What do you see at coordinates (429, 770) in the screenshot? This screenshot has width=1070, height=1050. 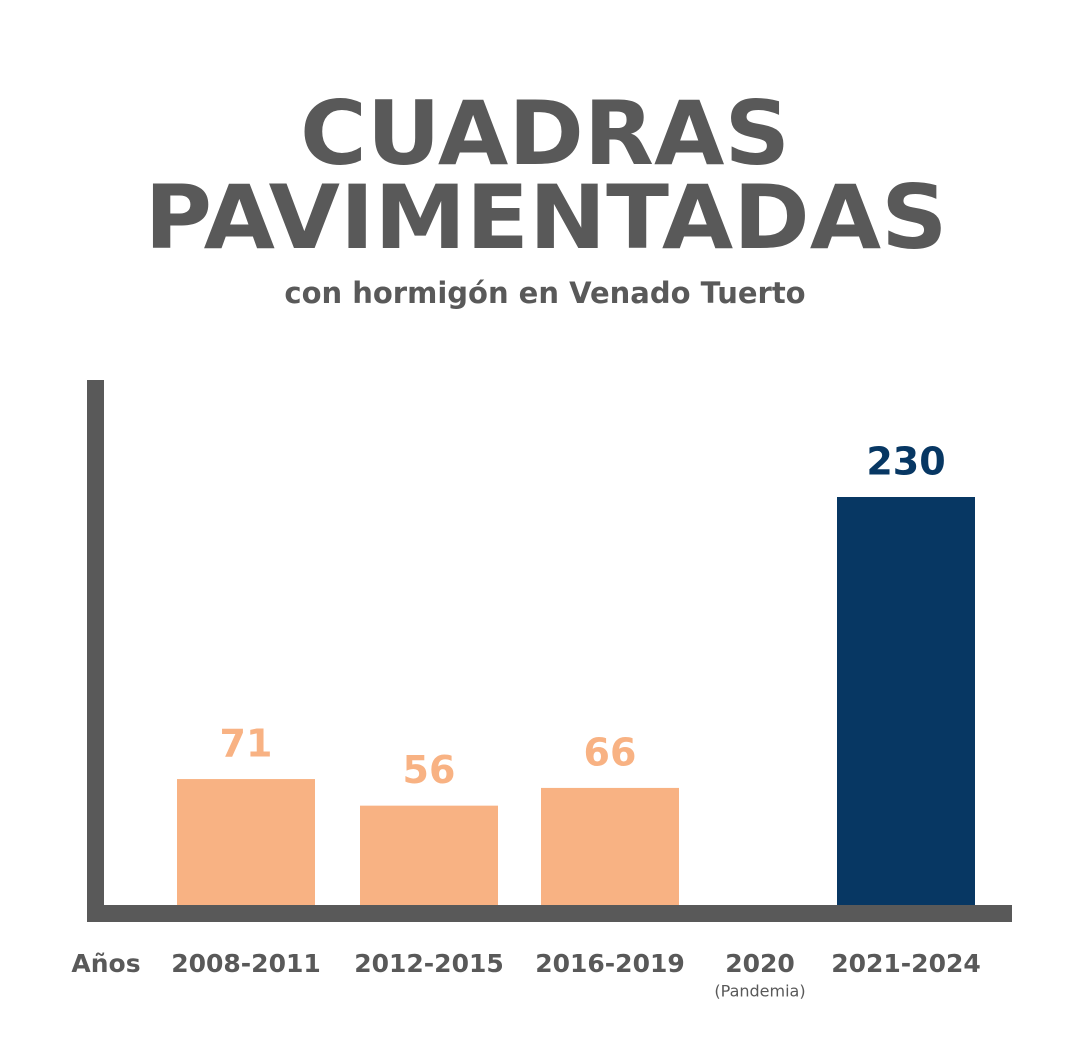 I see `value-label: 56` at bounding box center [429, 770].